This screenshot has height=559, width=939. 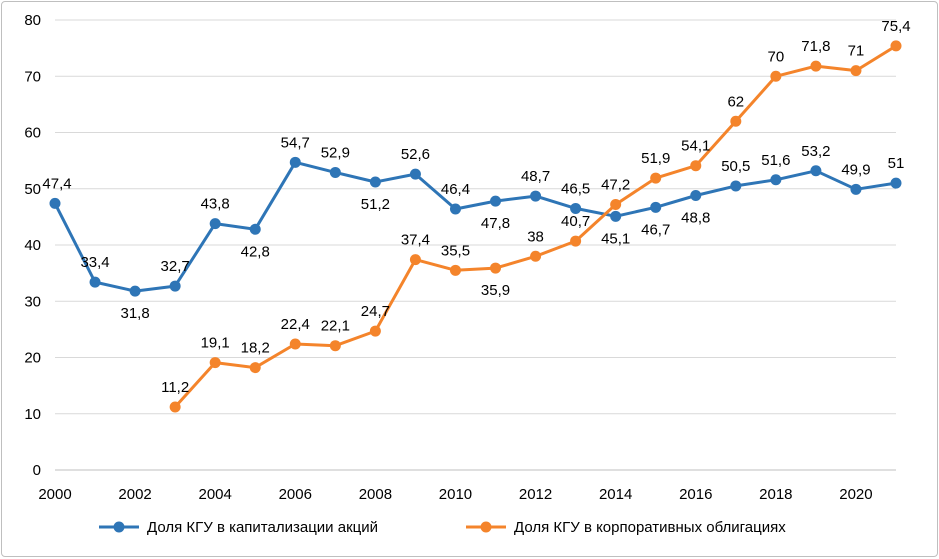 What do you see at coordinates (215, 494) in the screenshot?
I see `x-tick-label: 2004` at bounding box center [215, 494].